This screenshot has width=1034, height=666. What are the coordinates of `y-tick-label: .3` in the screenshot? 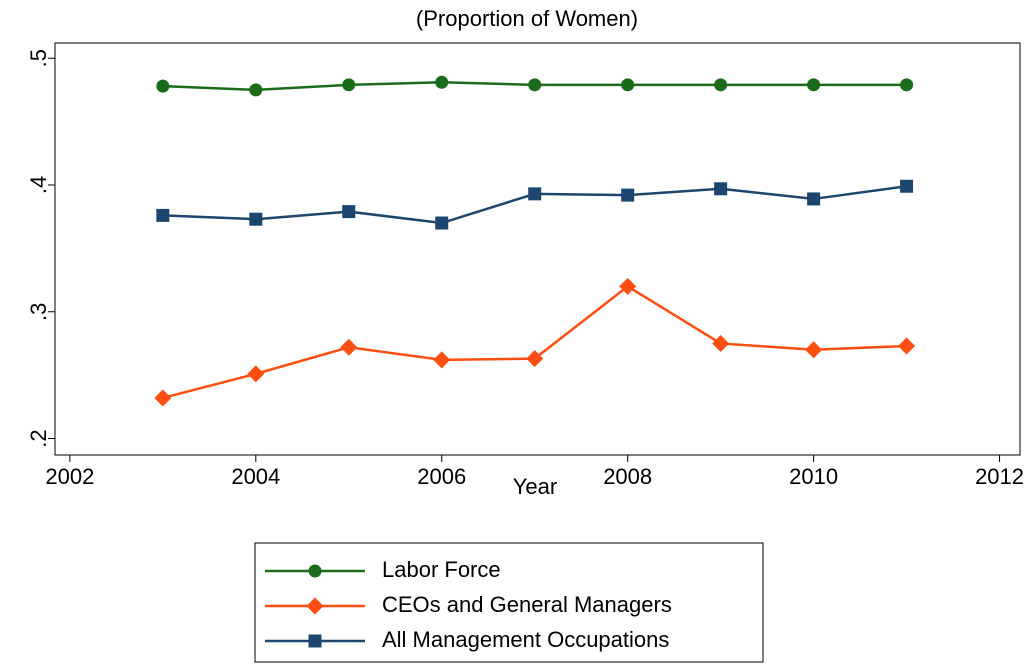 It's located at (38, 312).